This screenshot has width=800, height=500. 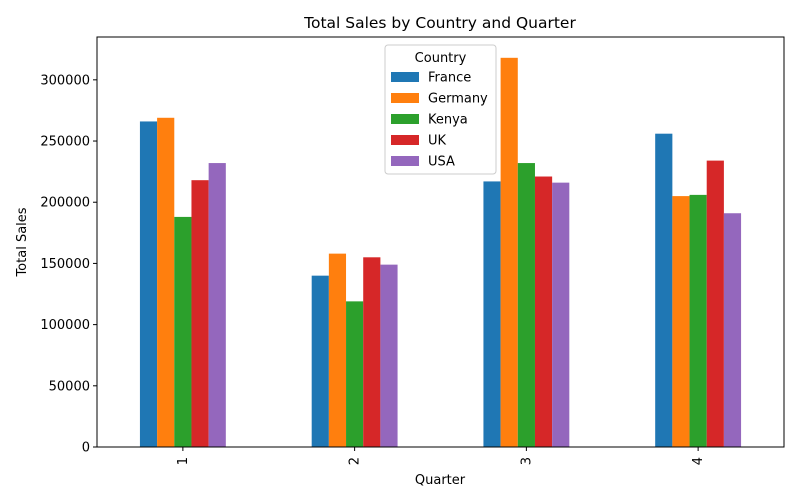 What do you see at coordinates (492, 314) in the screenshot?
I see `bar-france-q3` at bounding box center [492, 314].